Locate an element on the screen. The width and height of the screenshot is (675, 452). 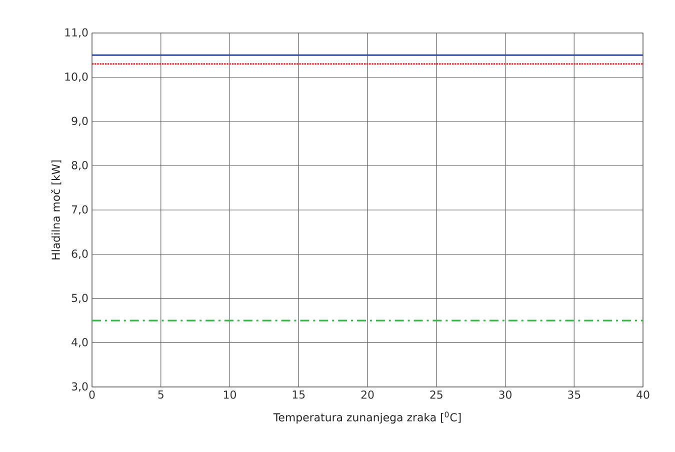
y-tick-label: 4,0 is located at coordinates (80, 343).